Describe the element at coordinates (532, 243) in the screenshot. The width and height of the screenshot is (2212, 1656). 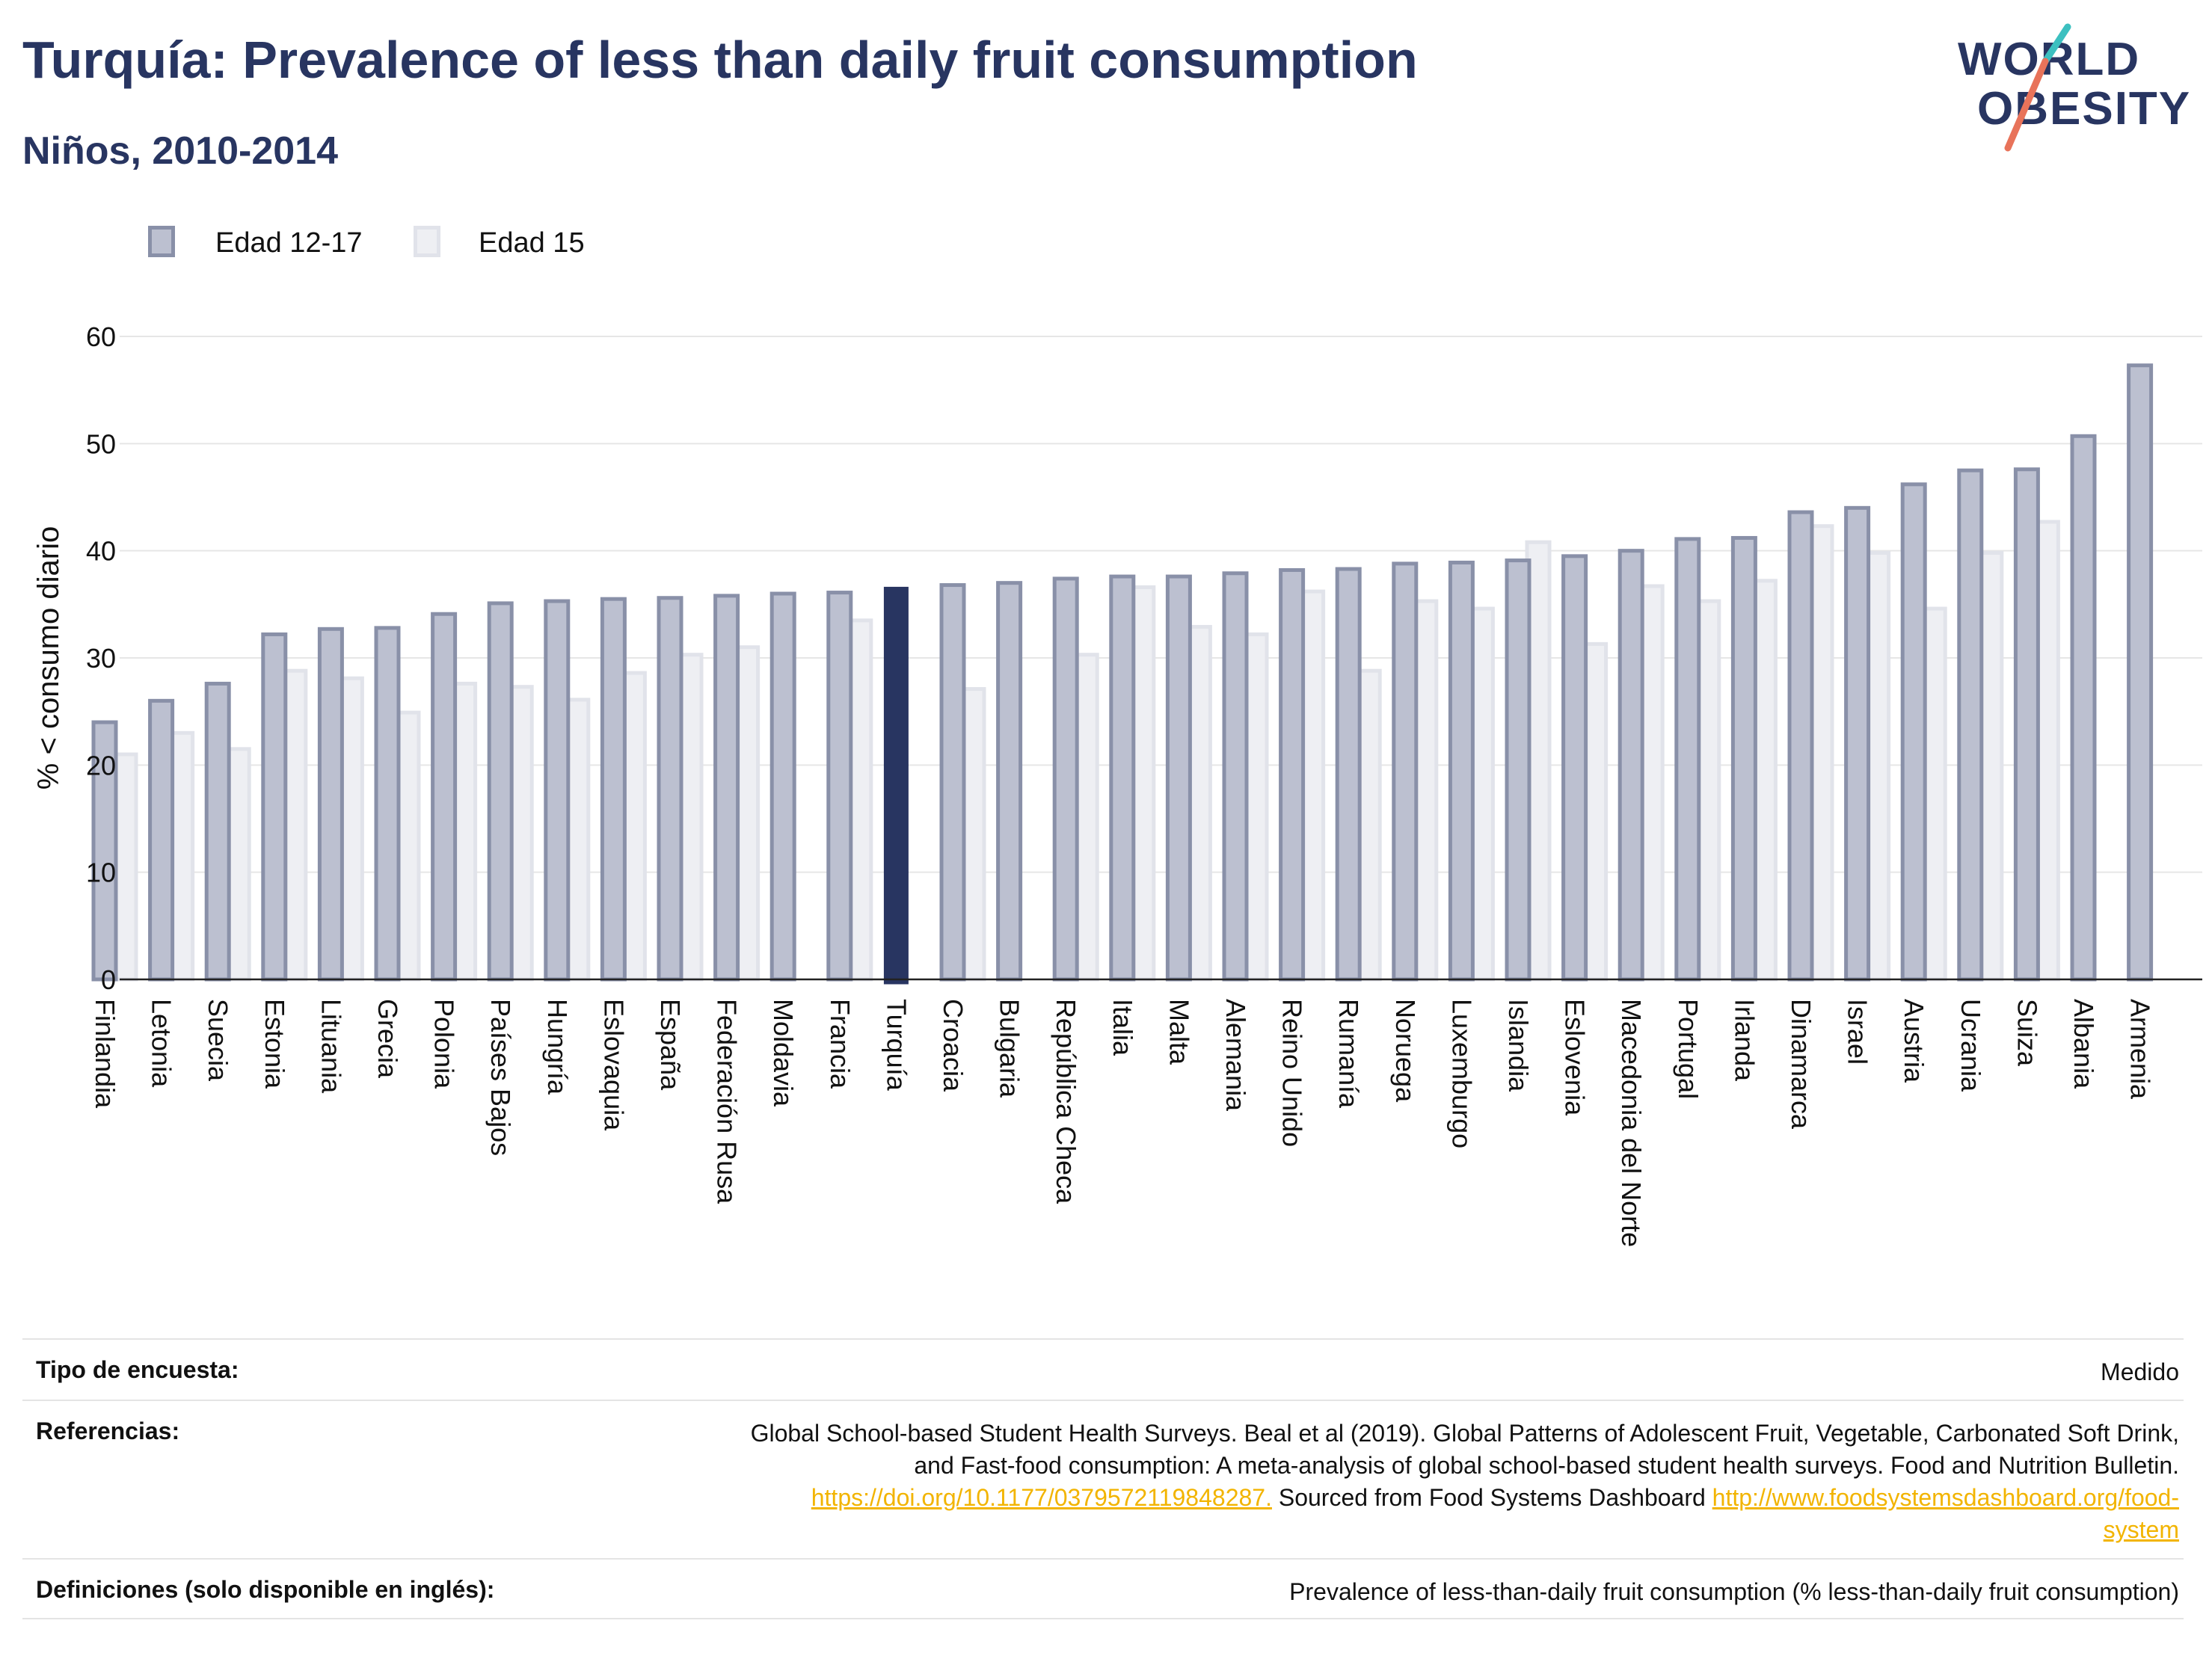
I see `legend-label-age-15: Edad 15` at that location.